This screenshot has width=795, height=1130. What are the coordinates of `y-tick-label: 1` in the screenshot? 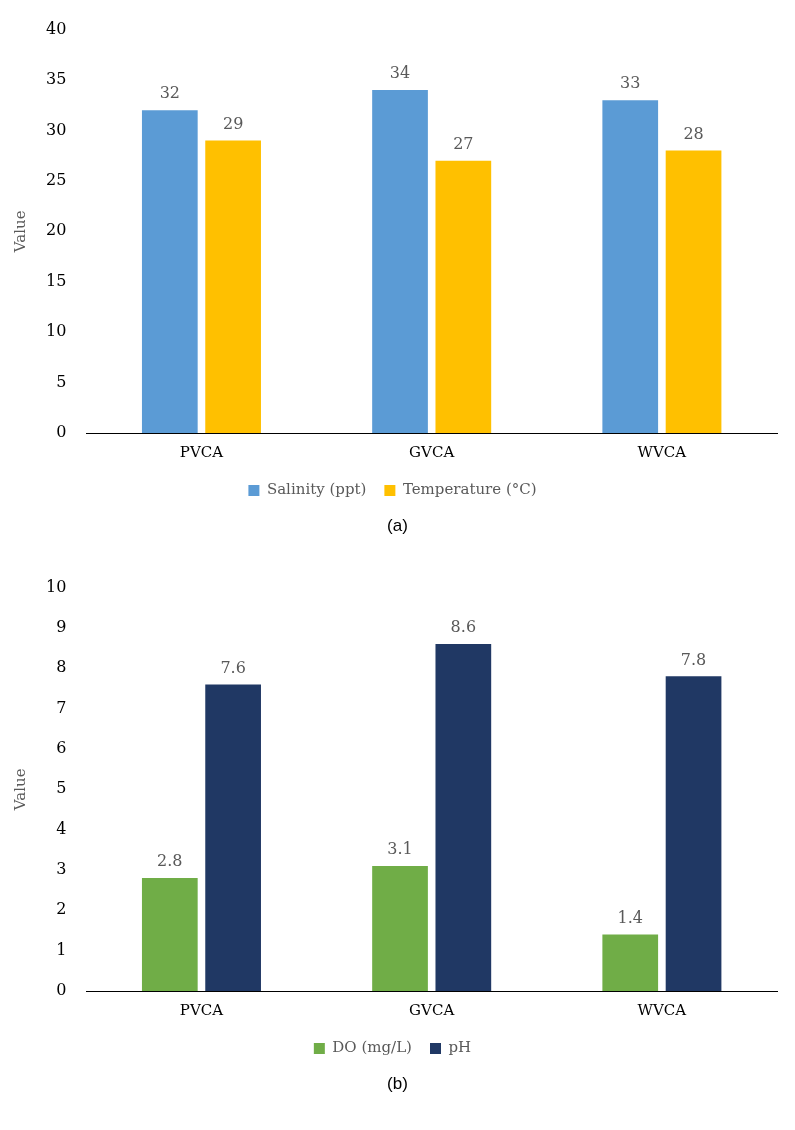 It's located at (61, 949).